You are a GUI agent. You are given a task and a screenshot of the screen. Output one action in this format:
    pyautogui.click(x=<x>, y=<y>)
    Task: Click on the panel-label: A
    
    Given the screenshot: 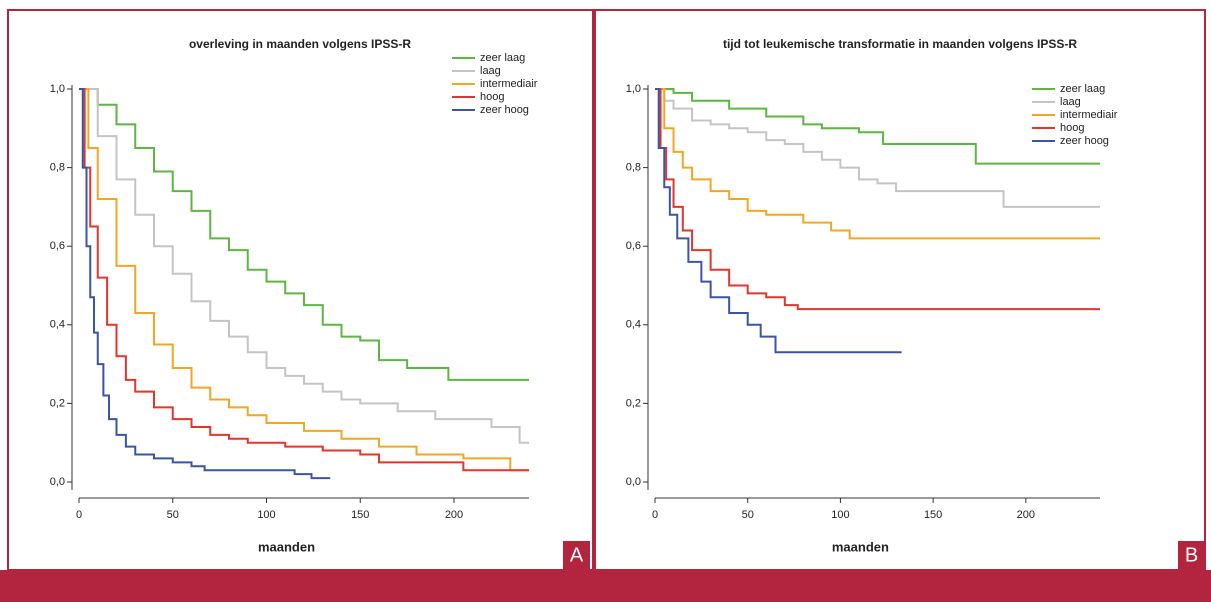 What is the action you would take?
    pyautogui.click(x=577, y=555)
    